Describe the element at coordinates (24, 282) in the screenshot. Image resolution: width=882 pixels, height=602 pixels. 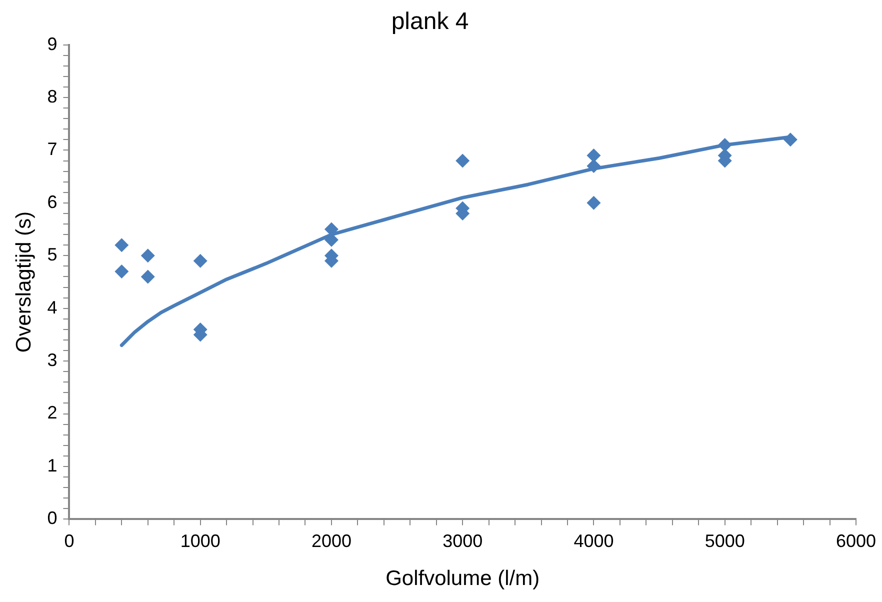
I see `y-axis-title: Overslagtijd (s)` at that location.